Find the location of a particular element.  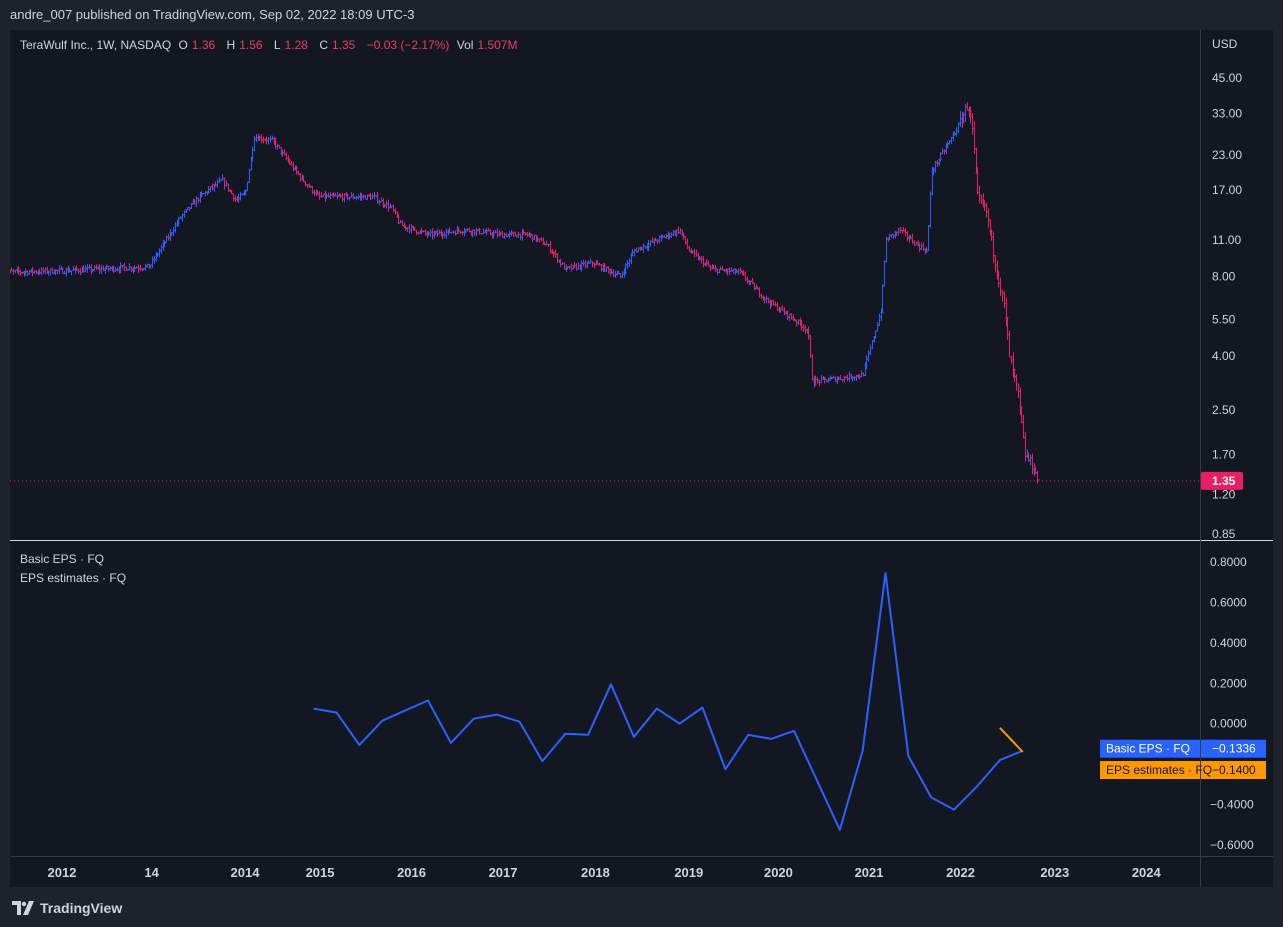

eps-estimate-point is located at coordinates (1000, 728).